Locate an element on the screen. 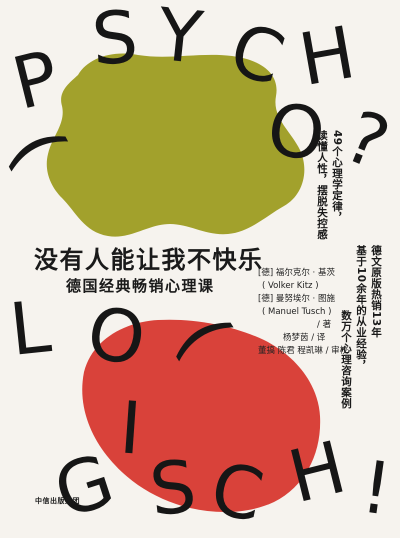 The image size is (400, 538). promo-line3: 数万个心理咨询案例 is located at coordinates (346, 359).